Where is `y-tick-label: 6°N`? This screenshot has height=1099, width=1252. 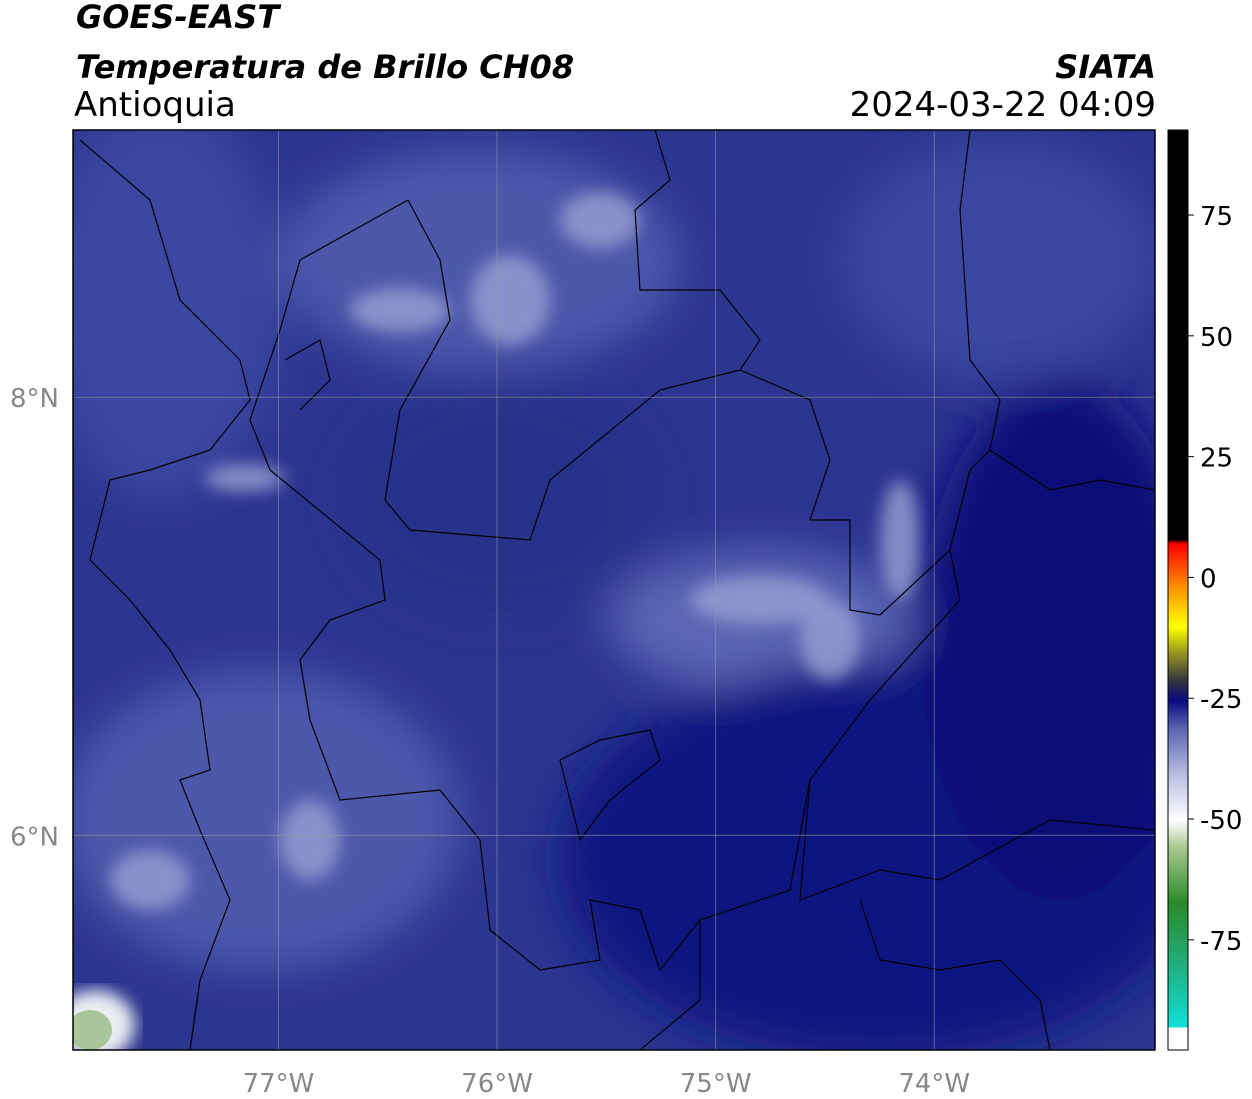
y-tick-label: 6°N is located at coordinates (34, 837).